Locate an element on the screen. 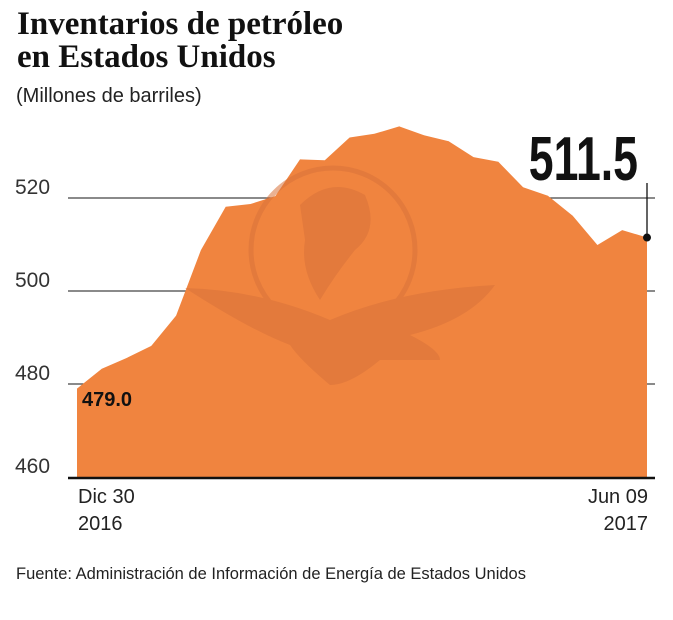  x-tick-label-end-year: 2017 is located at coordinates (626, 524).